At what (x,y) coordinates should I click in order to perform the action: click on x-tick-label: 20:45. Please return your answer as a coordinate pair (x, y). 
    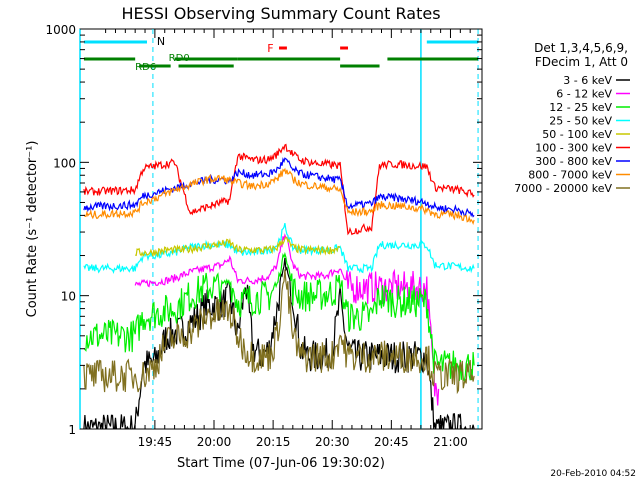
    Looking at the image, I should click on (391, 442).